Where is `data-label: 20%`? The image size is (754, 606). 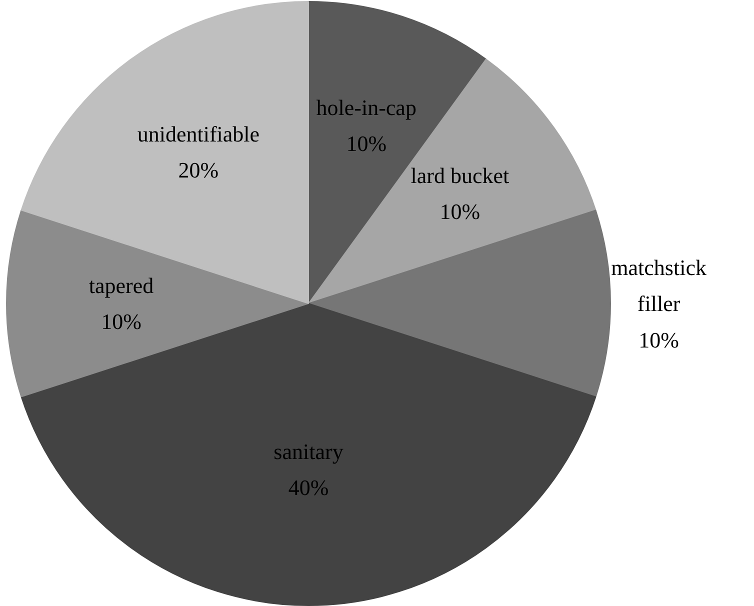 data-label: 20% is located at coordinates (198, 170).